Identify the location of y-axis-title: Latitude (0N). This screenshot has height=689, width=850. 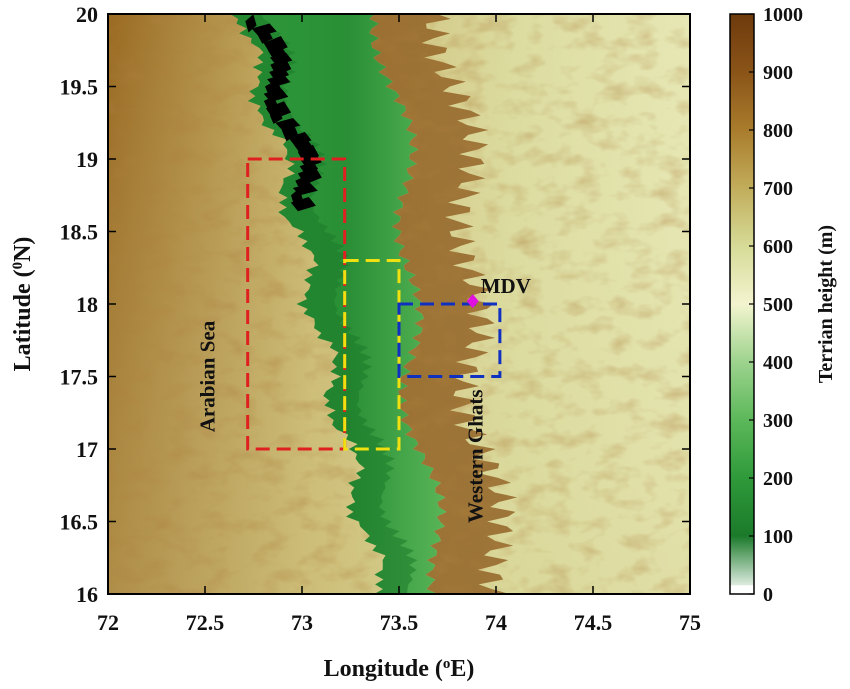
(23, 304).